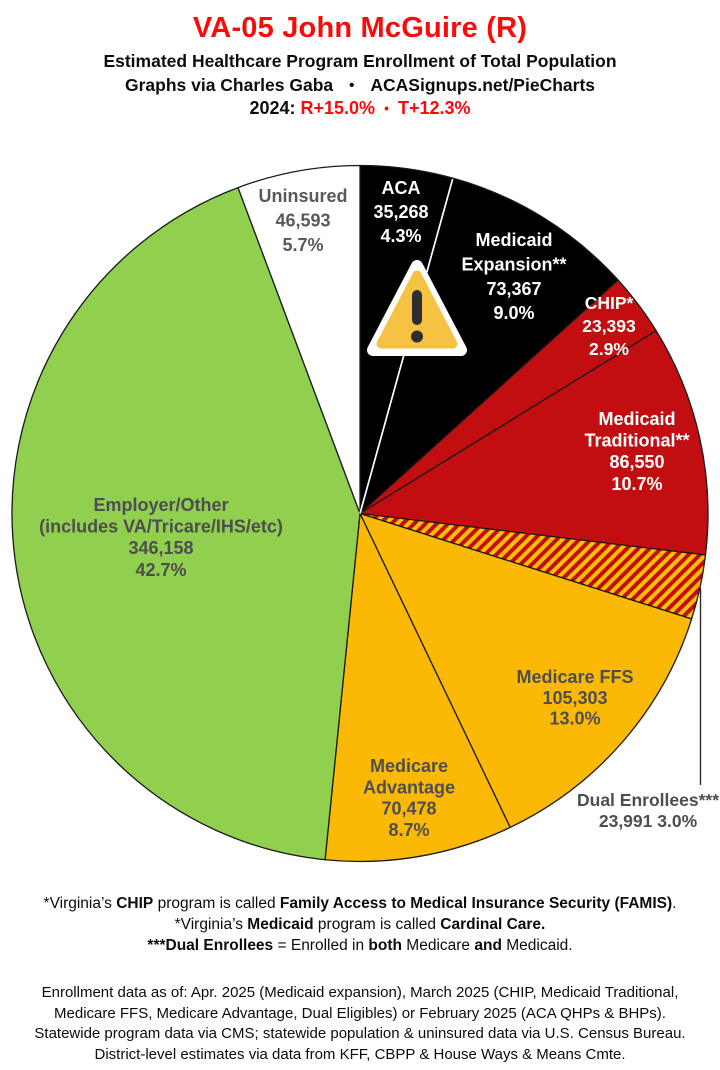 This screenshot has width=720, height=1070. I want to click on svg-text: Dual Enrollees***, so click(648, 800).